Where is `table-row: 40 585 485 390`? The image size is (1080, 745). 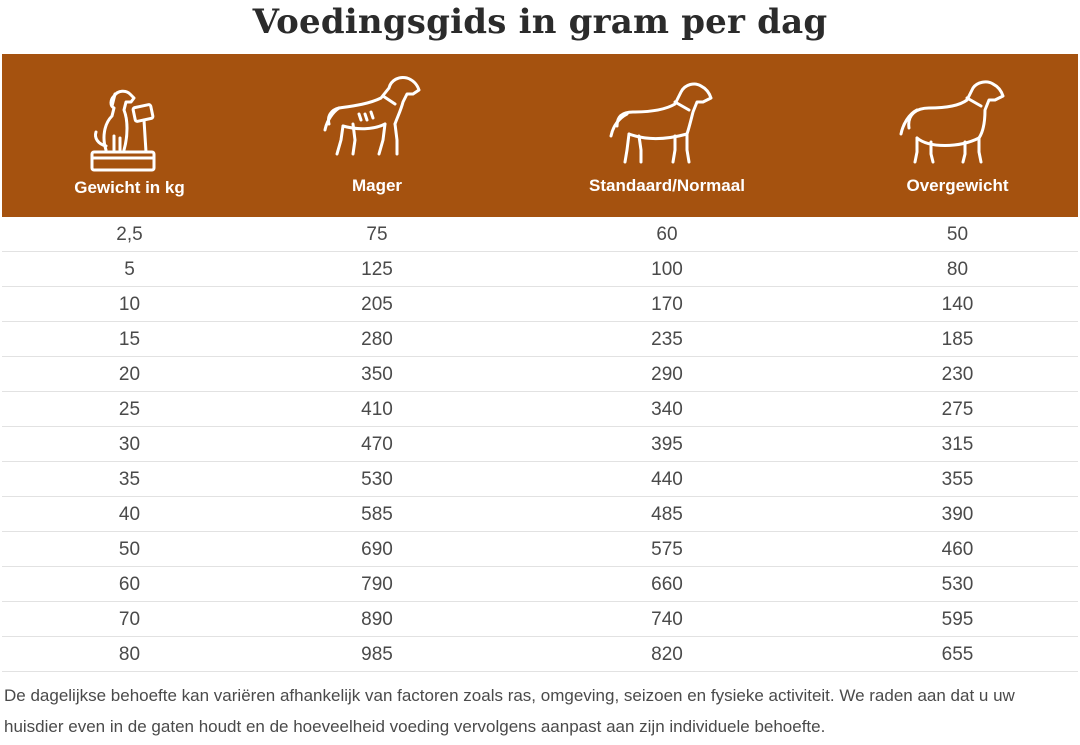 table-row: 40 585 485 390 is located at coordinates (540, 514).